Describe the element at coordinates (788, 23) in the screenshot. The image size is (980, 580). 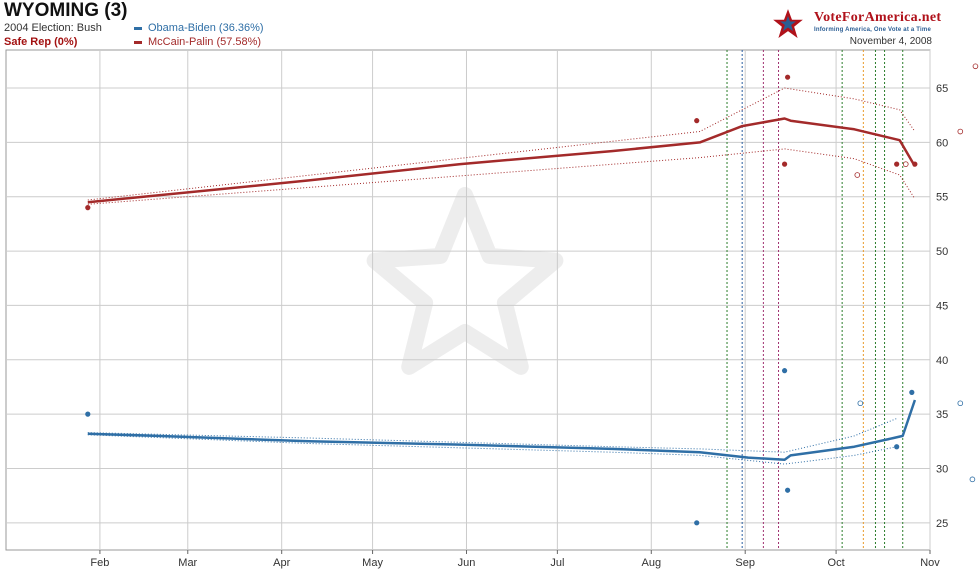
I see `star-logo-icon` at that location.